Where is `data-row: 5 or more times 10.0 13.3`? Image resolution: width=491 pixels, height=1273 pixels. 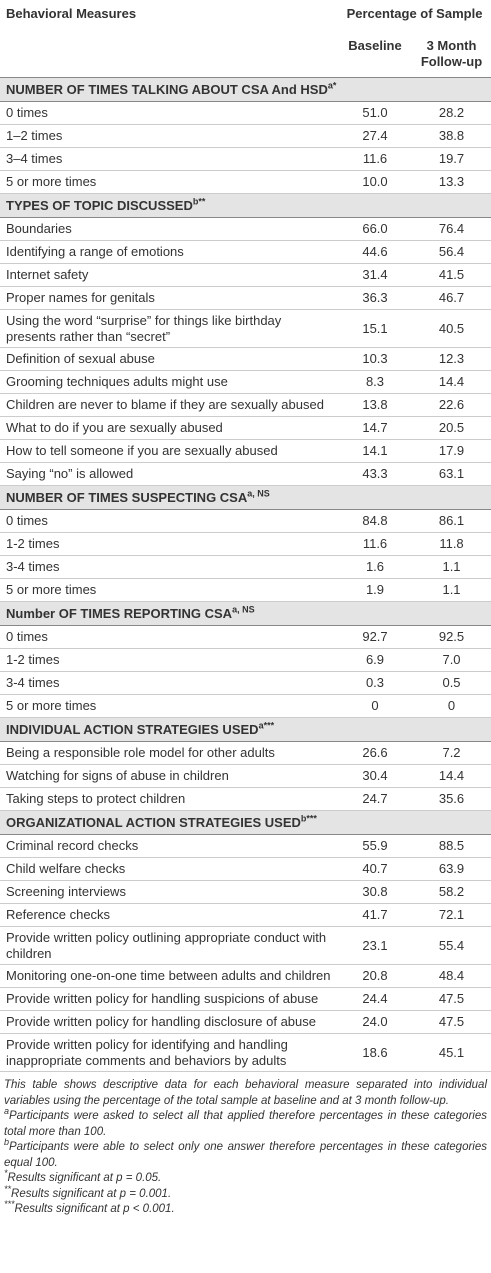 data-row: 5 or more times 10.0 13.3 is located at coordinates (245, 182).